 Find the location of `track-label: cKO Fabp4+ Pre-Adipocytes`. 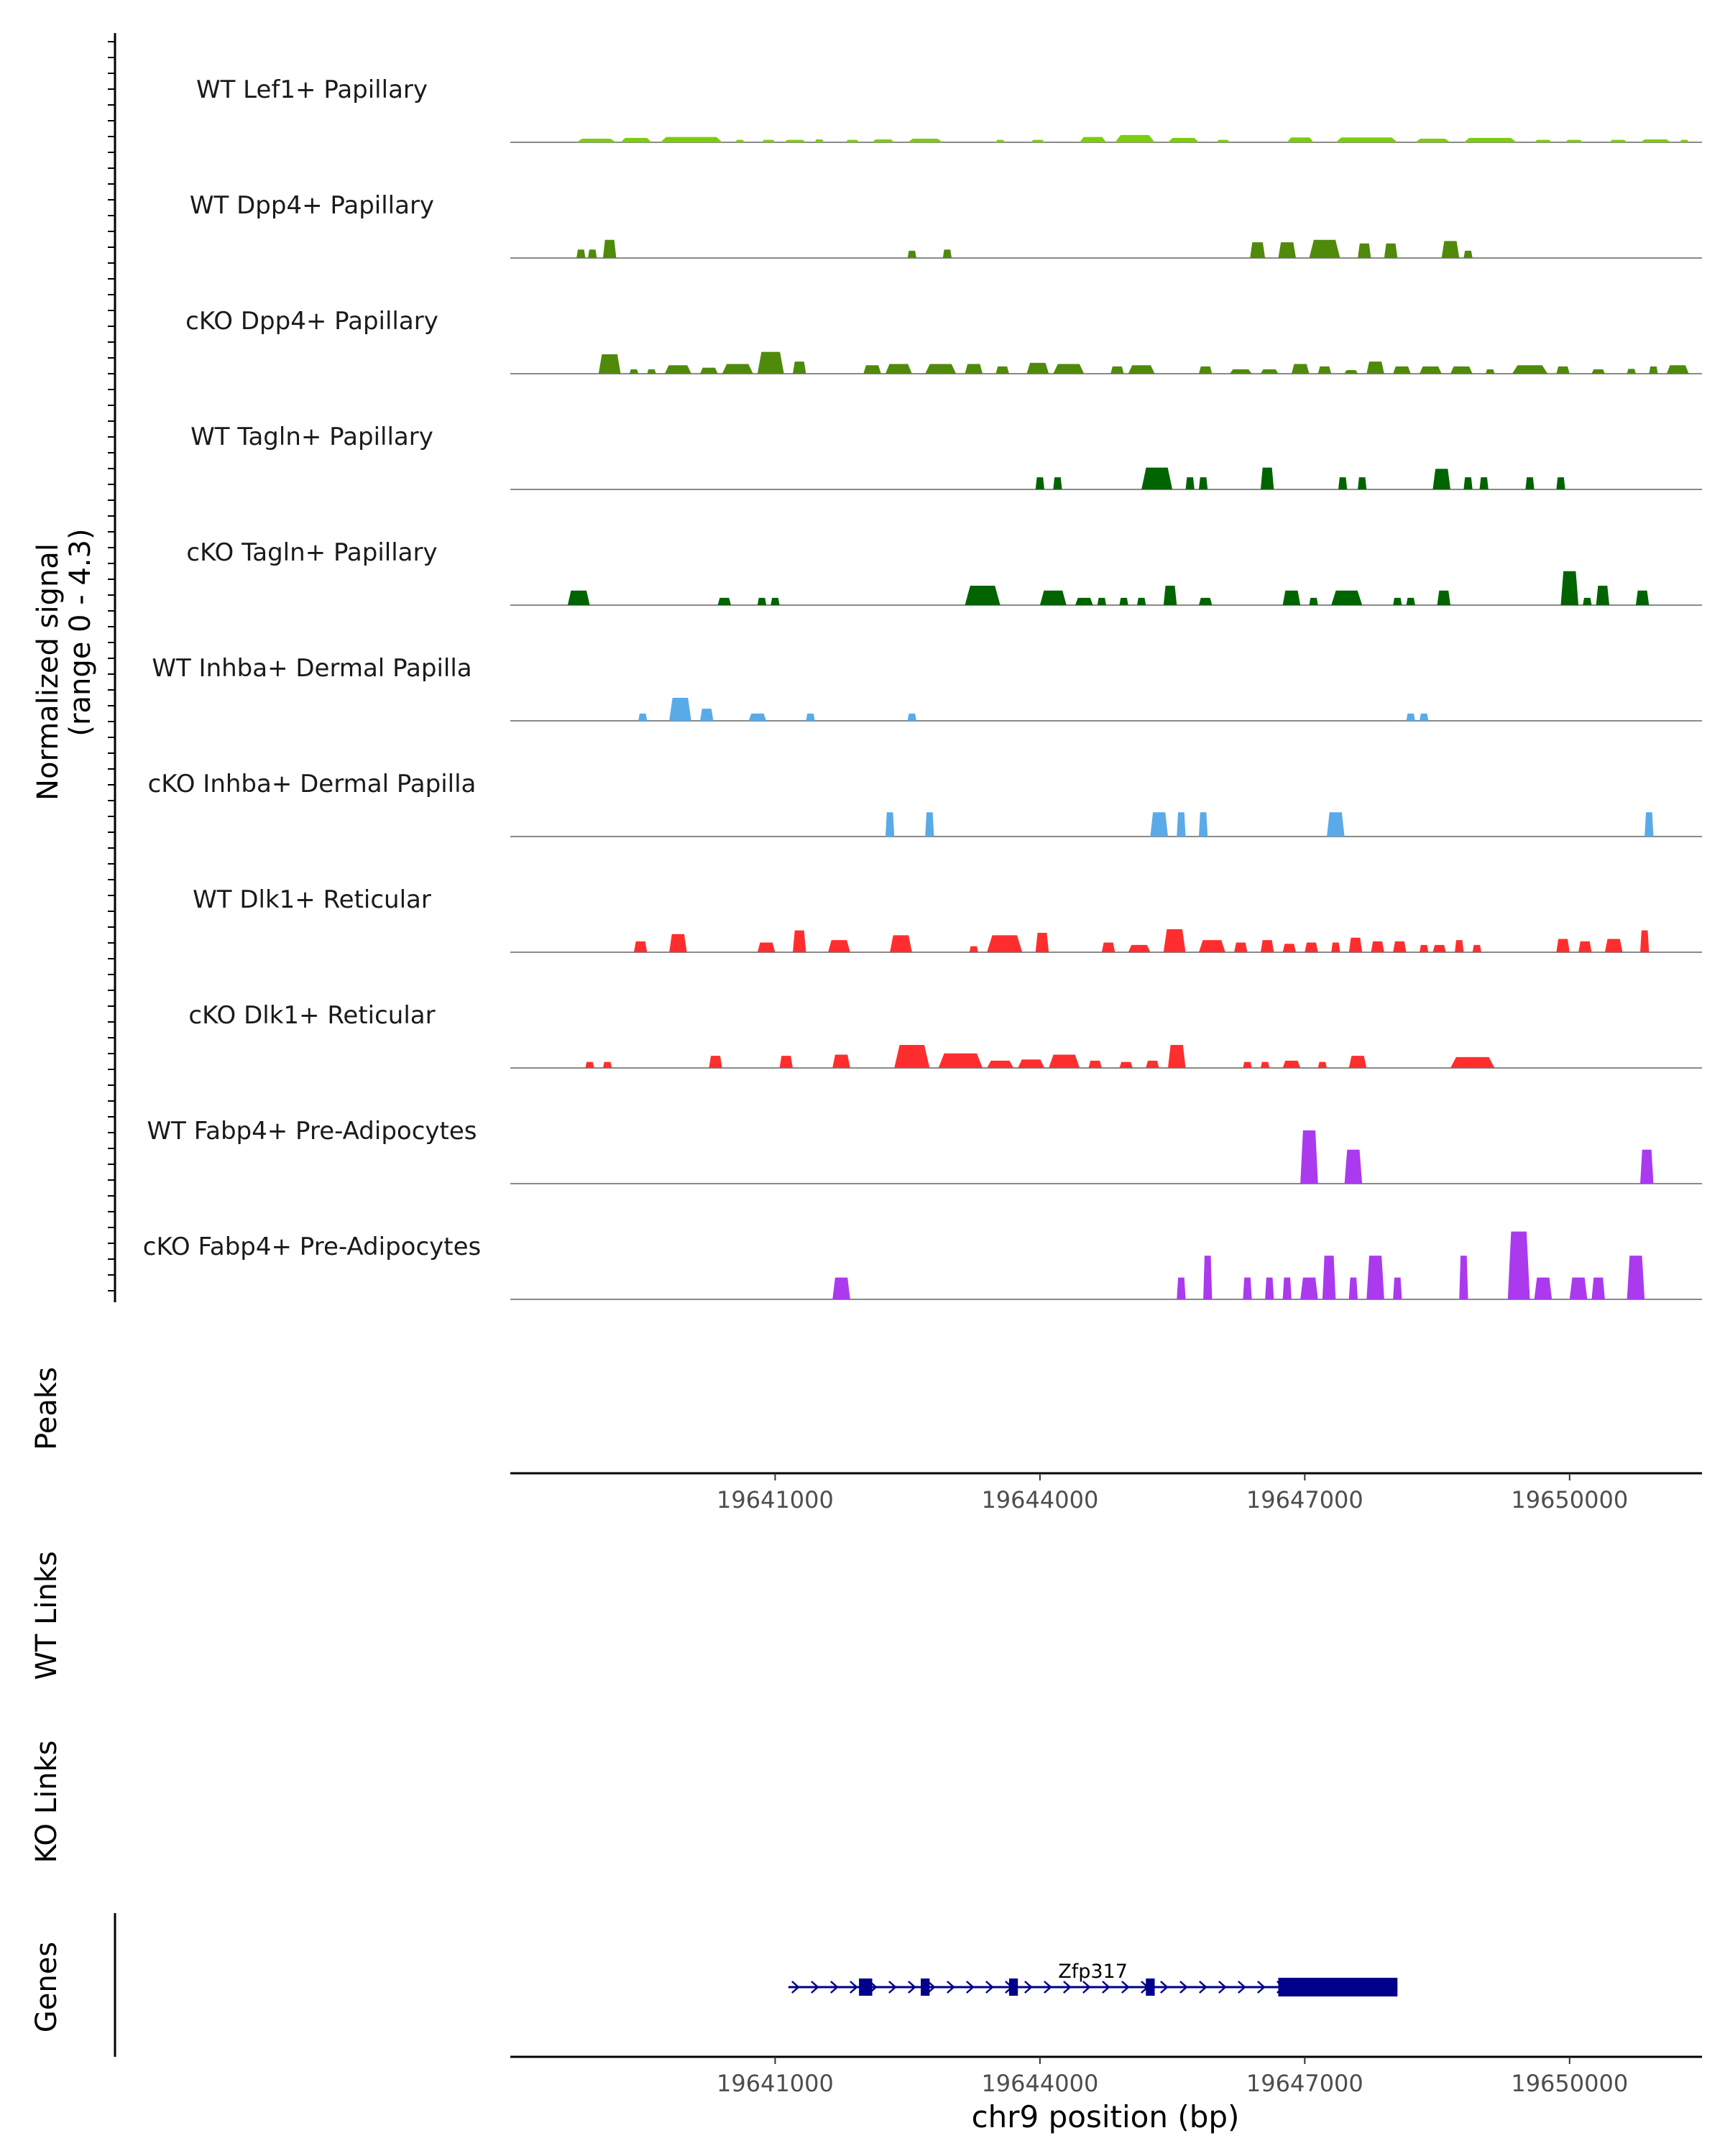

track-label: cKO Fabp4+ Pre-Adipocytes is located at coordinates (312, 1247).